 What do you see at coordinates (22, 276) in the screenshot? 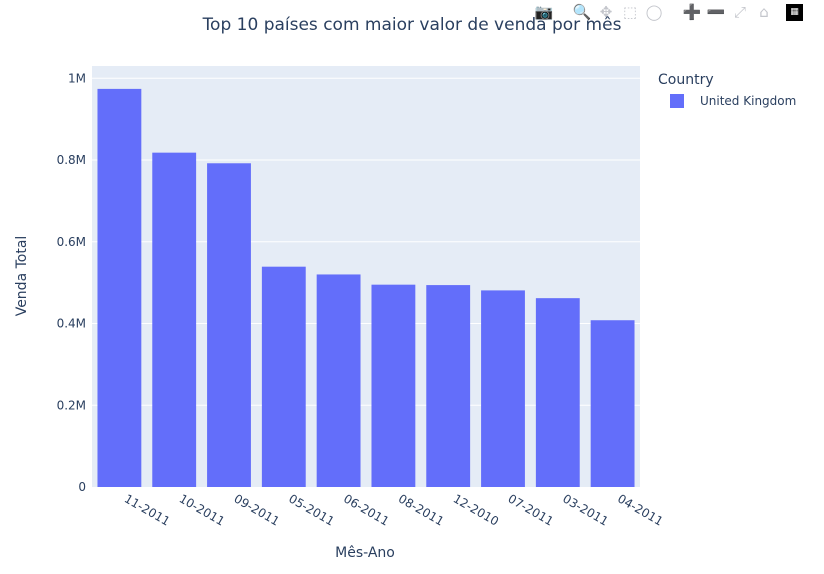
I see `y-axis-label: Venda Total` at bounding box center [22, 276].